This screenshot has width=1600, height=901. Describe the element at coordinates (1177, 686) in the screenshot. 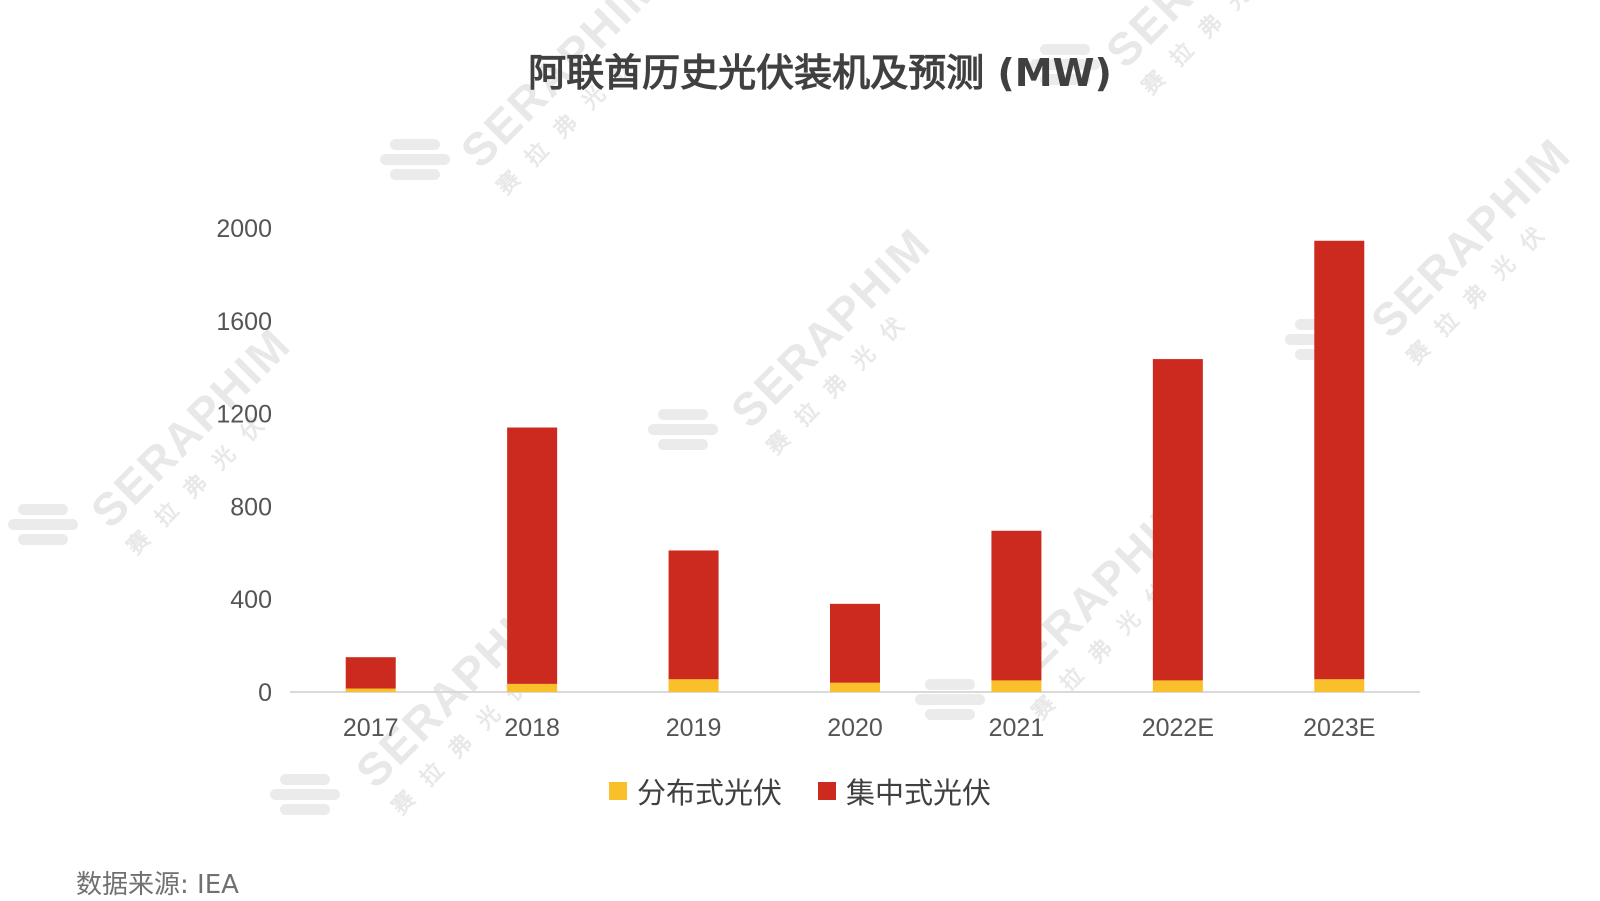

I see `bar-distributed-2022E` at that location.